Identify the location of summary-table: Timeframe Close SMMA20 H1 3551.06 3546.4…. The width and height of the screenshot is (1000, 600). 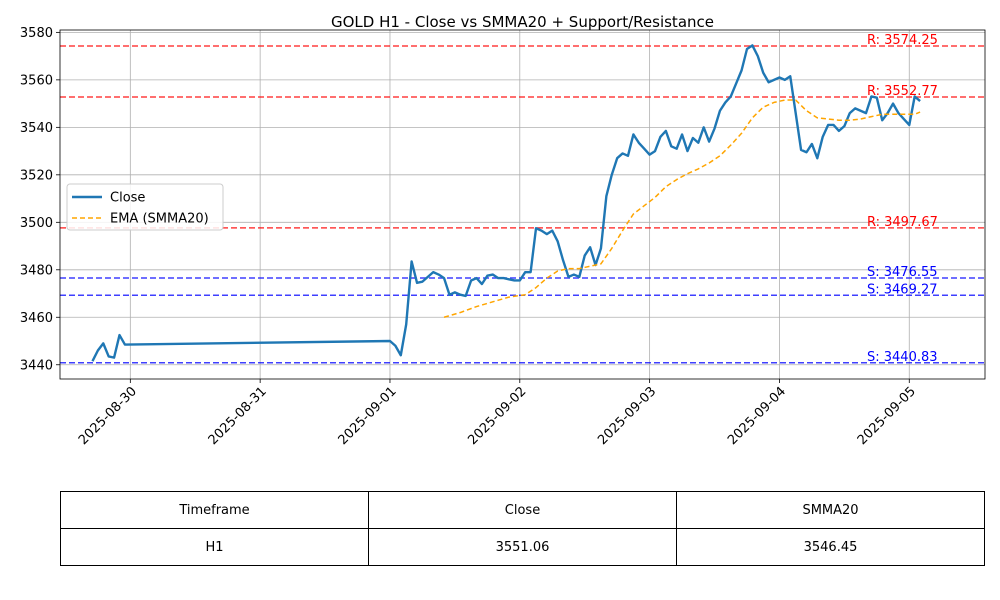
(522, 528).